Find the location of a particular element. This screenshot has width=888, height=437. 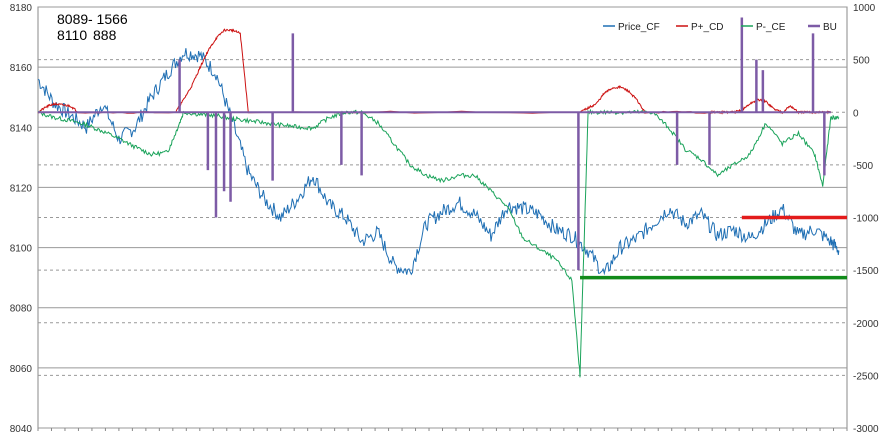

readout-row2-a: 8110 is located at coordinates (72, 35).